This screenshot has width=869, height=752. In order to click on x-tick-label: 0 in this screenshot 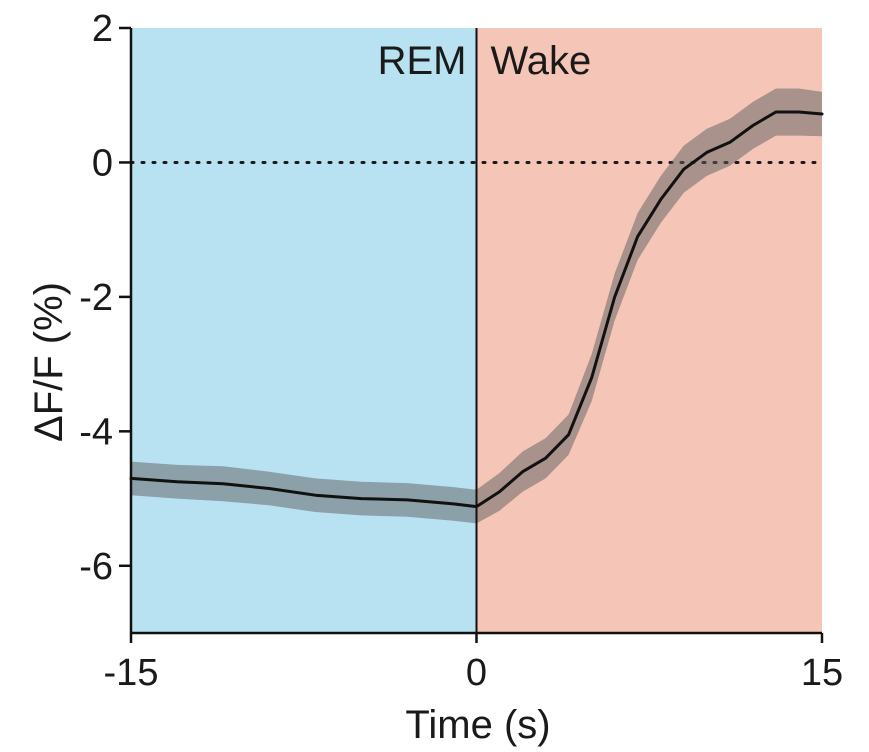, I will do `click(476, 673)`.